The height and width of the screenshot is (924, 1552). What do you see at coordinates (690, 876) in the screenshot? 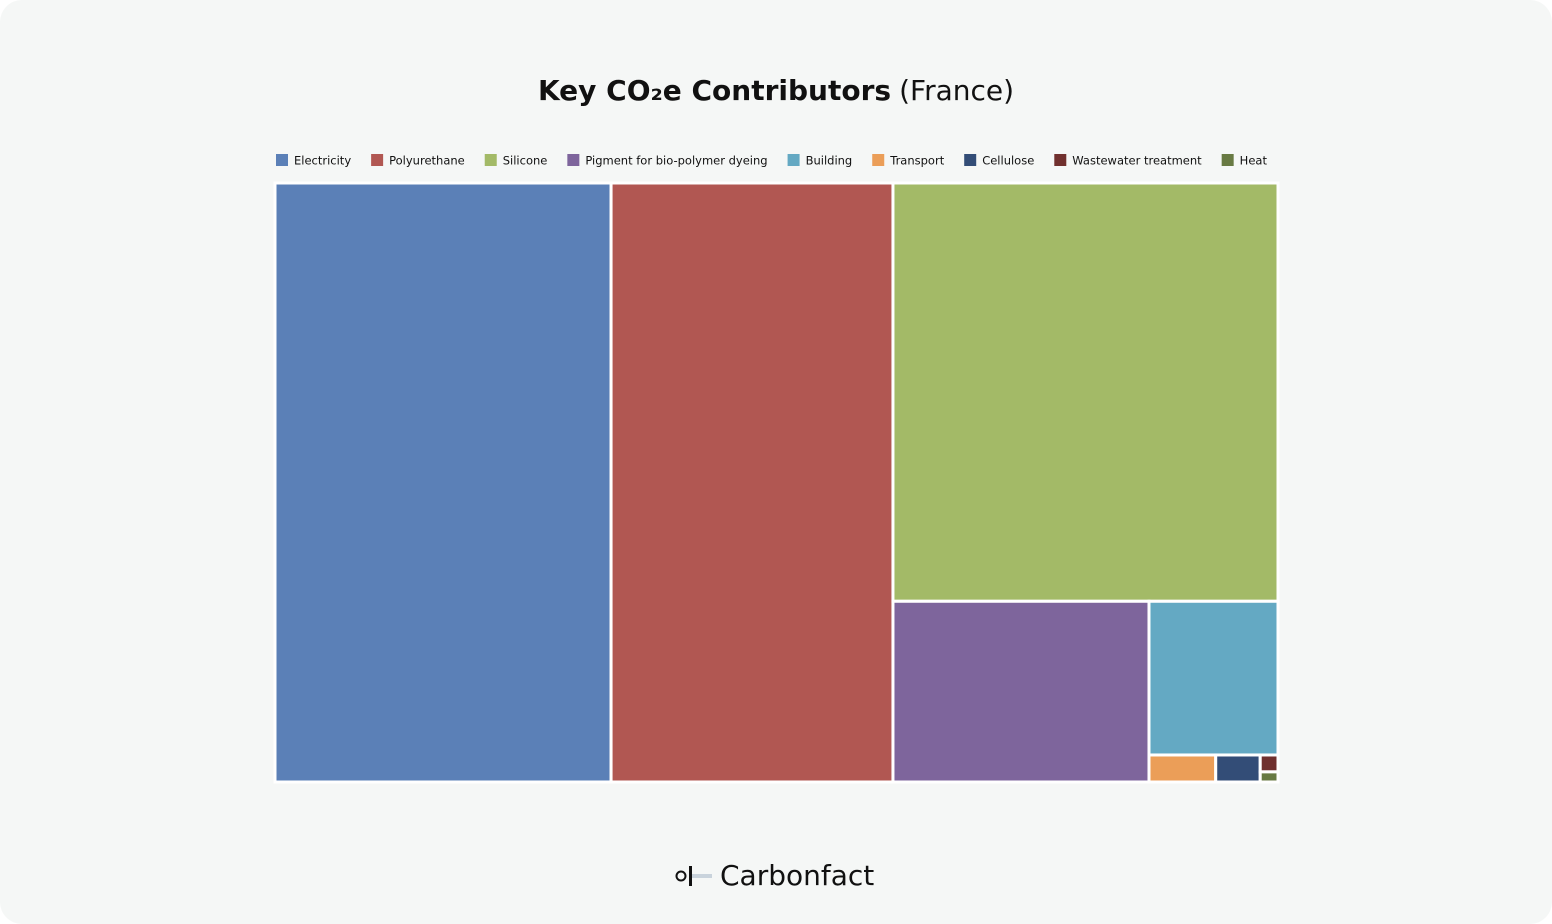
I see `logo-bar` at bounding box center [690, 876].